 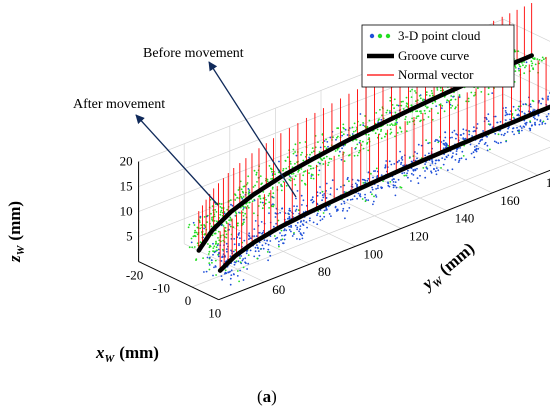 What do you see at coordinates (510, 200) in the screenshot?
I see `y-tick-label: 160` at bounding box center [510, 200].